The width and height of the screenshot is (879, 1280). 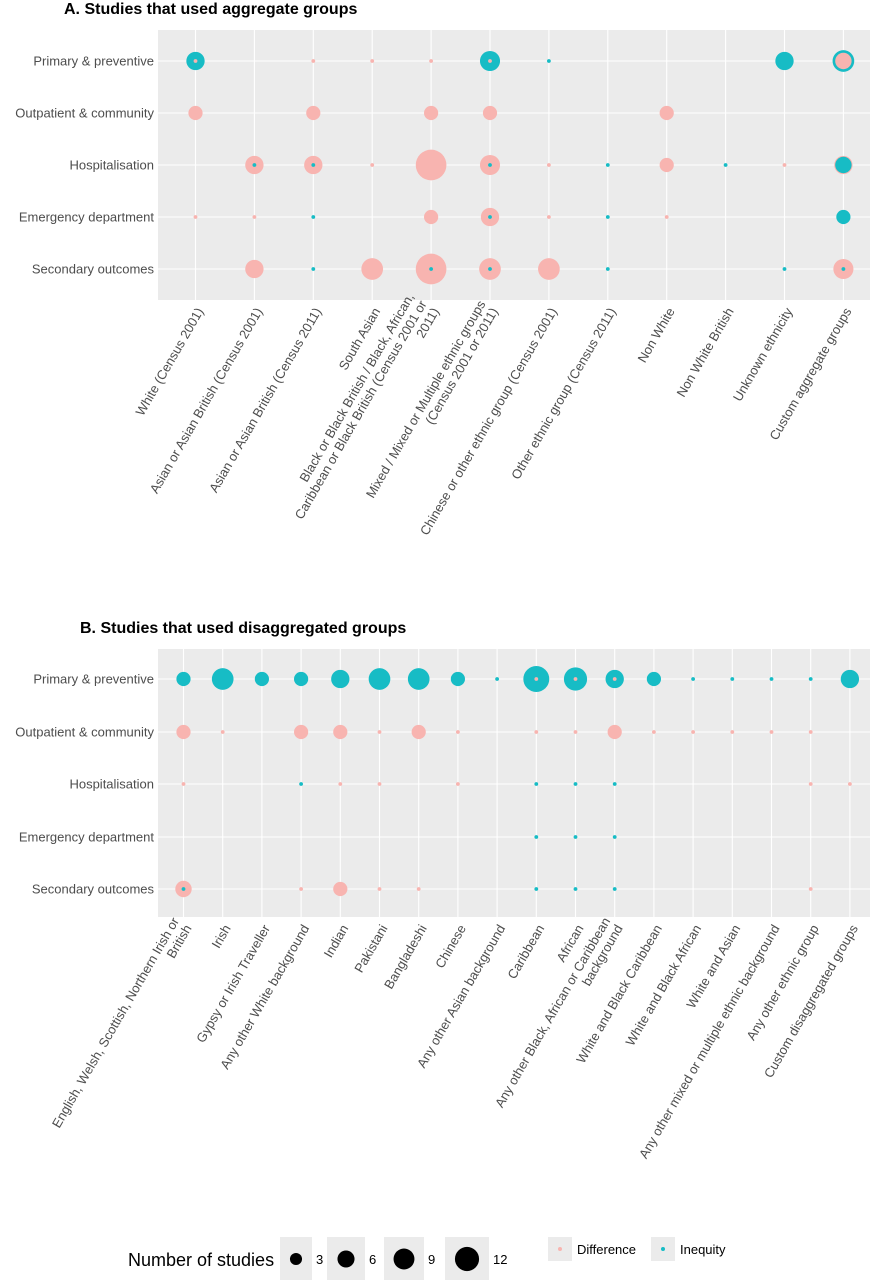 I want to click on x-tick-label: Non White British, so click(x=704, y=352).